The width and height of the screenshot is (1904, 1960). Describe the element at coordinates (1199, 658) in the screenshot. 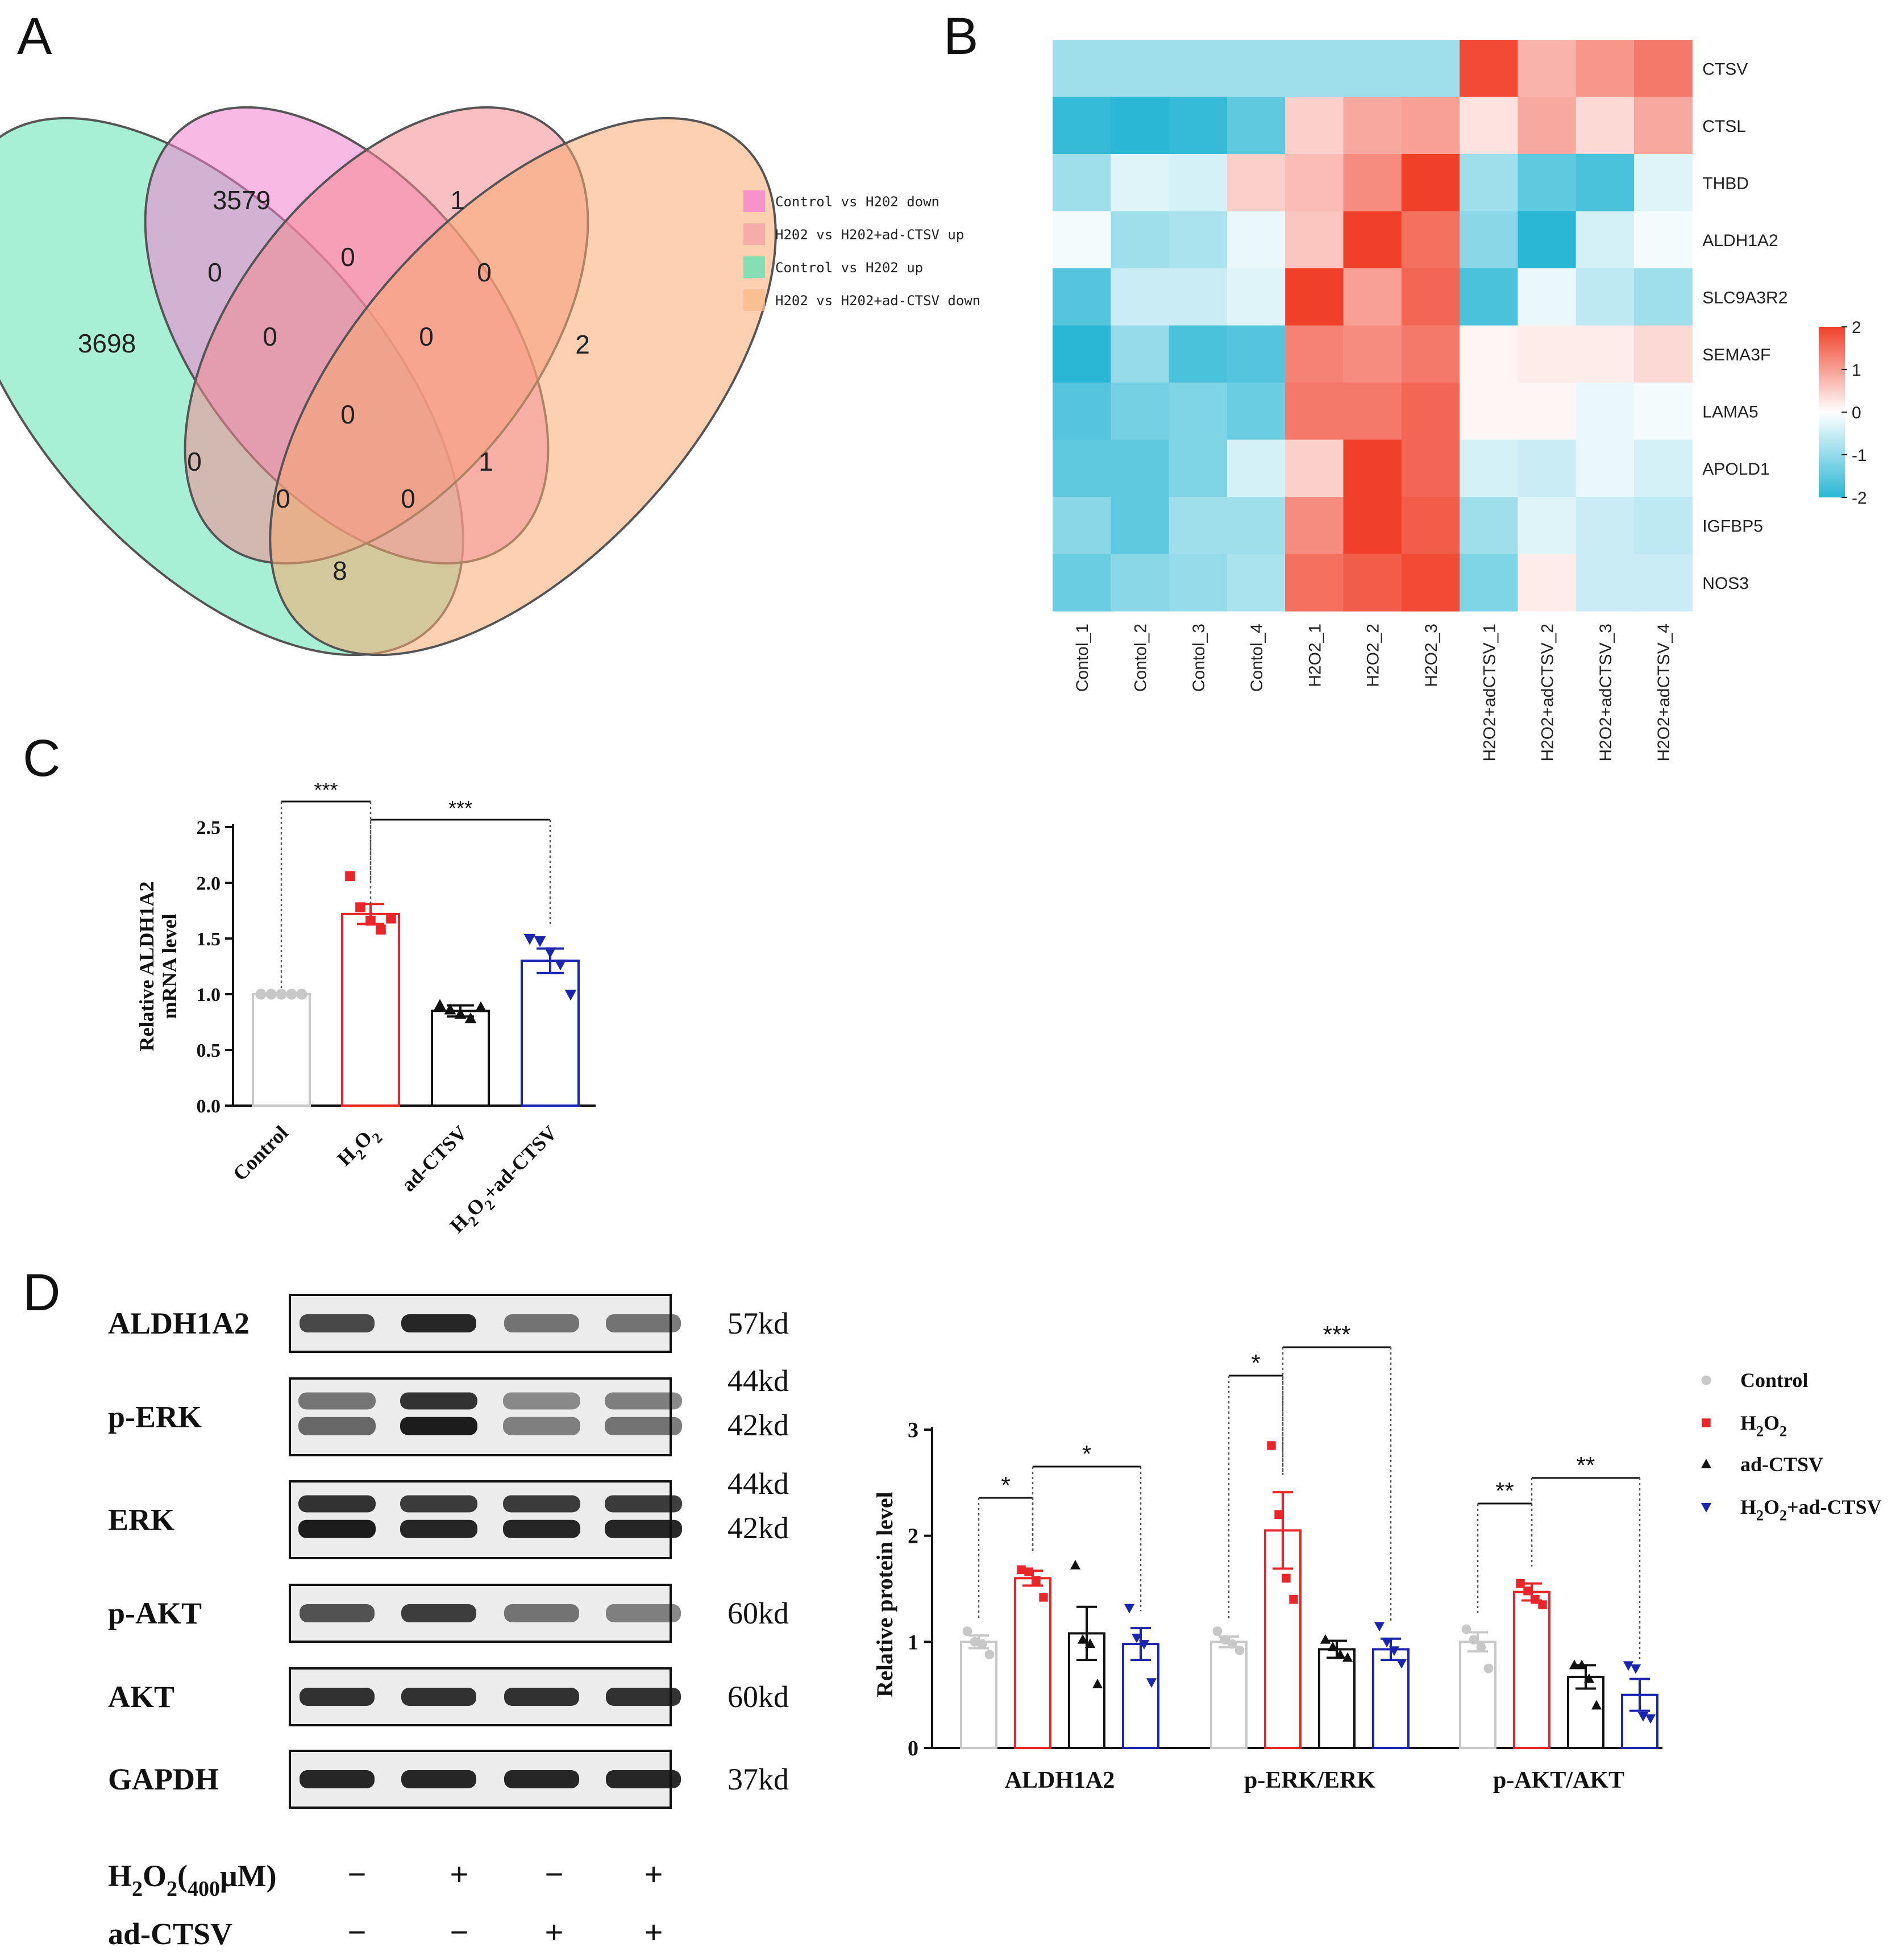

I see `heatmap-col-label: Contol_3` at that location.